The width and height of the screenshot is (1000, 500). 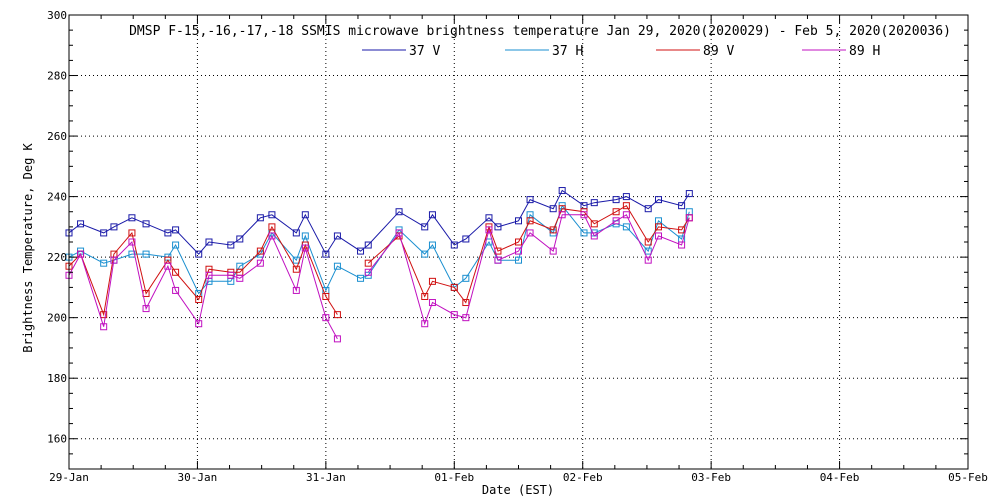 What do you see at coordinates (864, 51) in the screenshot?
I see `legend-label-89h: 89 H` at bounding box center [864, 51].